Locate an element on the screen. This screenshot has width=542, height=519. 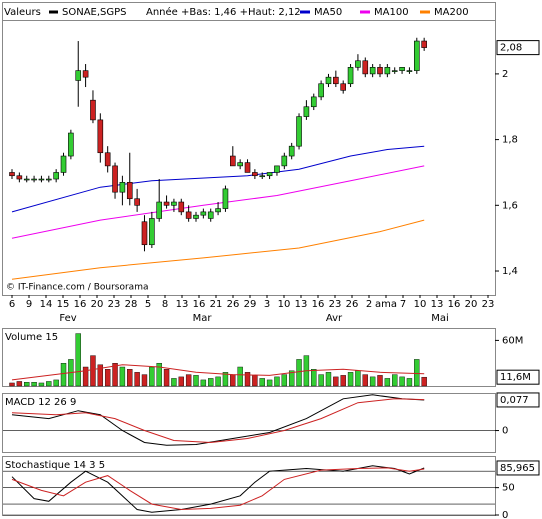
panel-title: Volume 15 is located at coordinates (31, 337).